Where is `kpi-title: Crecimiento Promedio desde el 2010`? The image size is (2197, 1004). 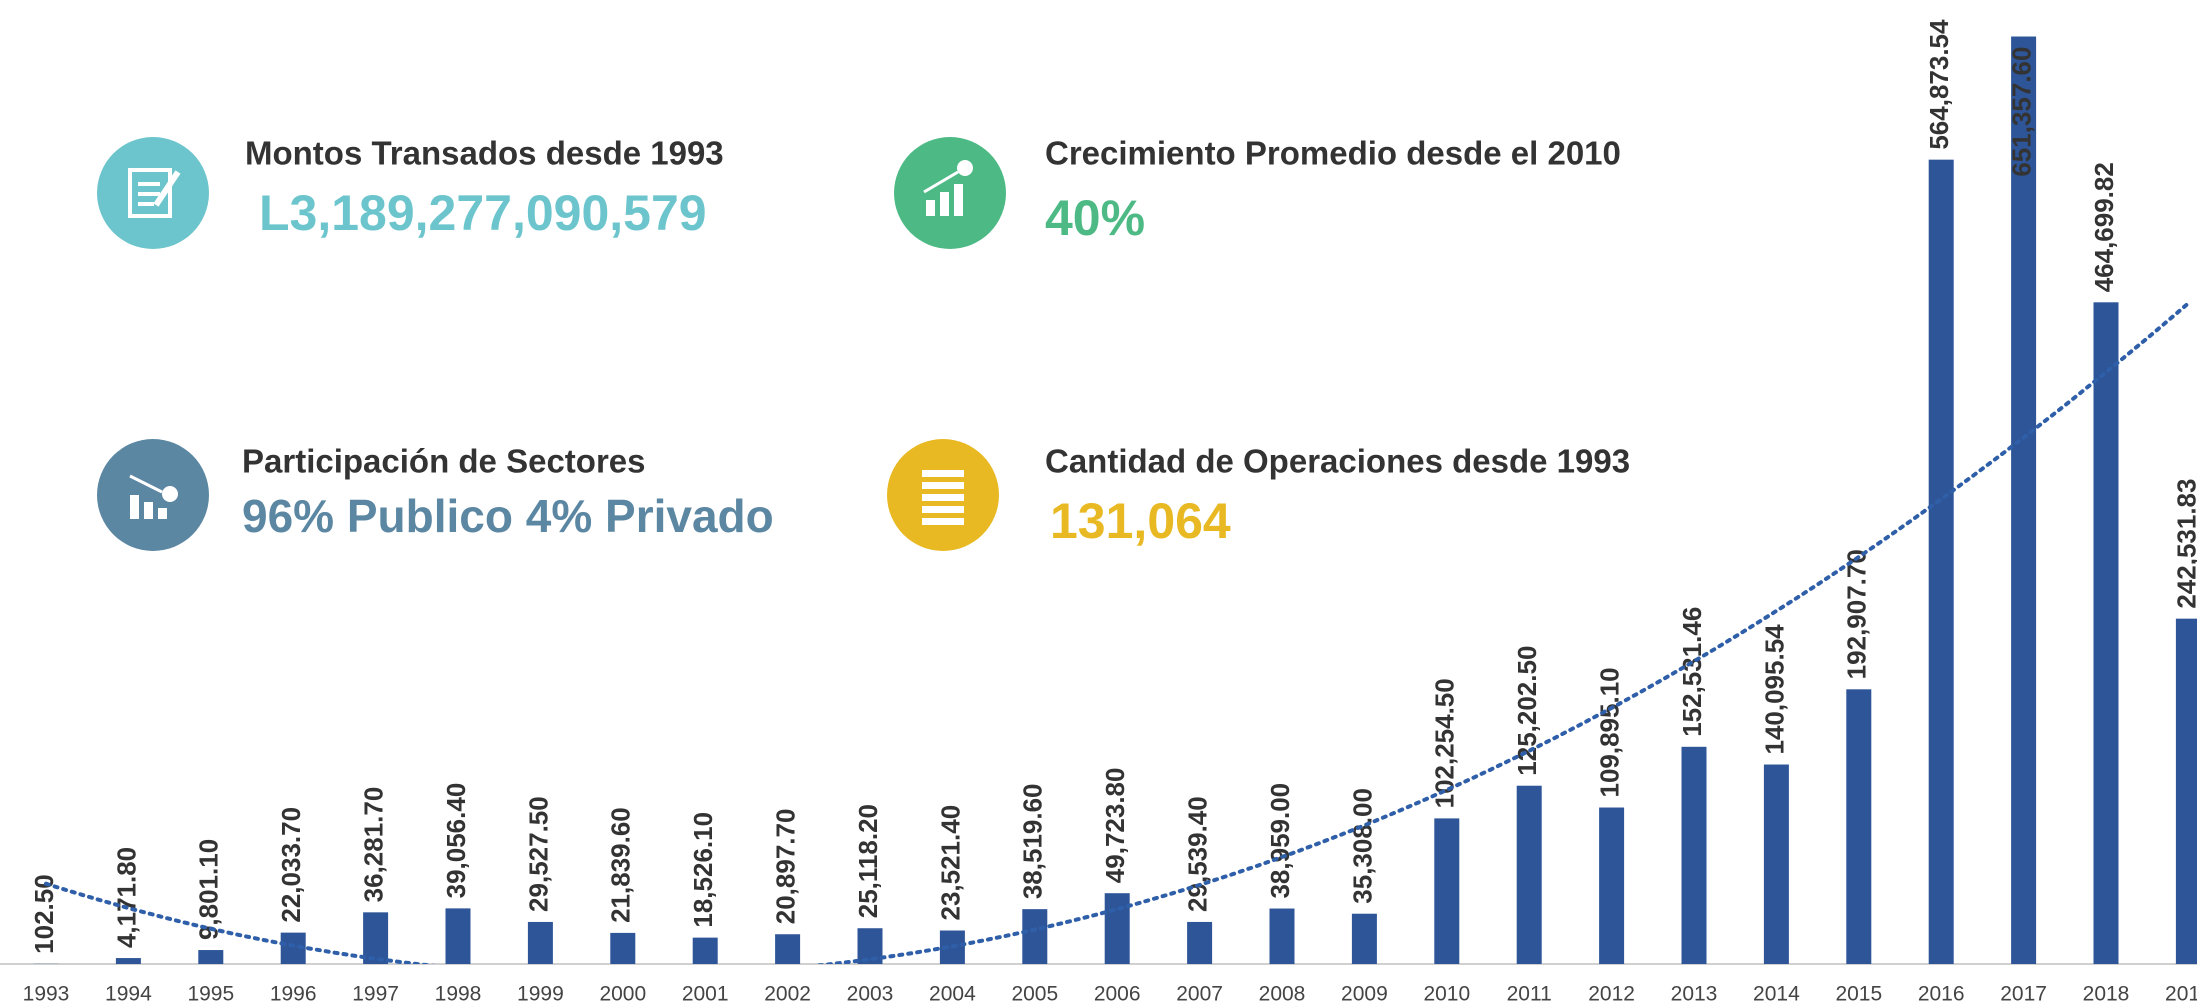
kpi-title: Crecimiento Promedio desde el 2010 is located at coordinates (1333, 153).